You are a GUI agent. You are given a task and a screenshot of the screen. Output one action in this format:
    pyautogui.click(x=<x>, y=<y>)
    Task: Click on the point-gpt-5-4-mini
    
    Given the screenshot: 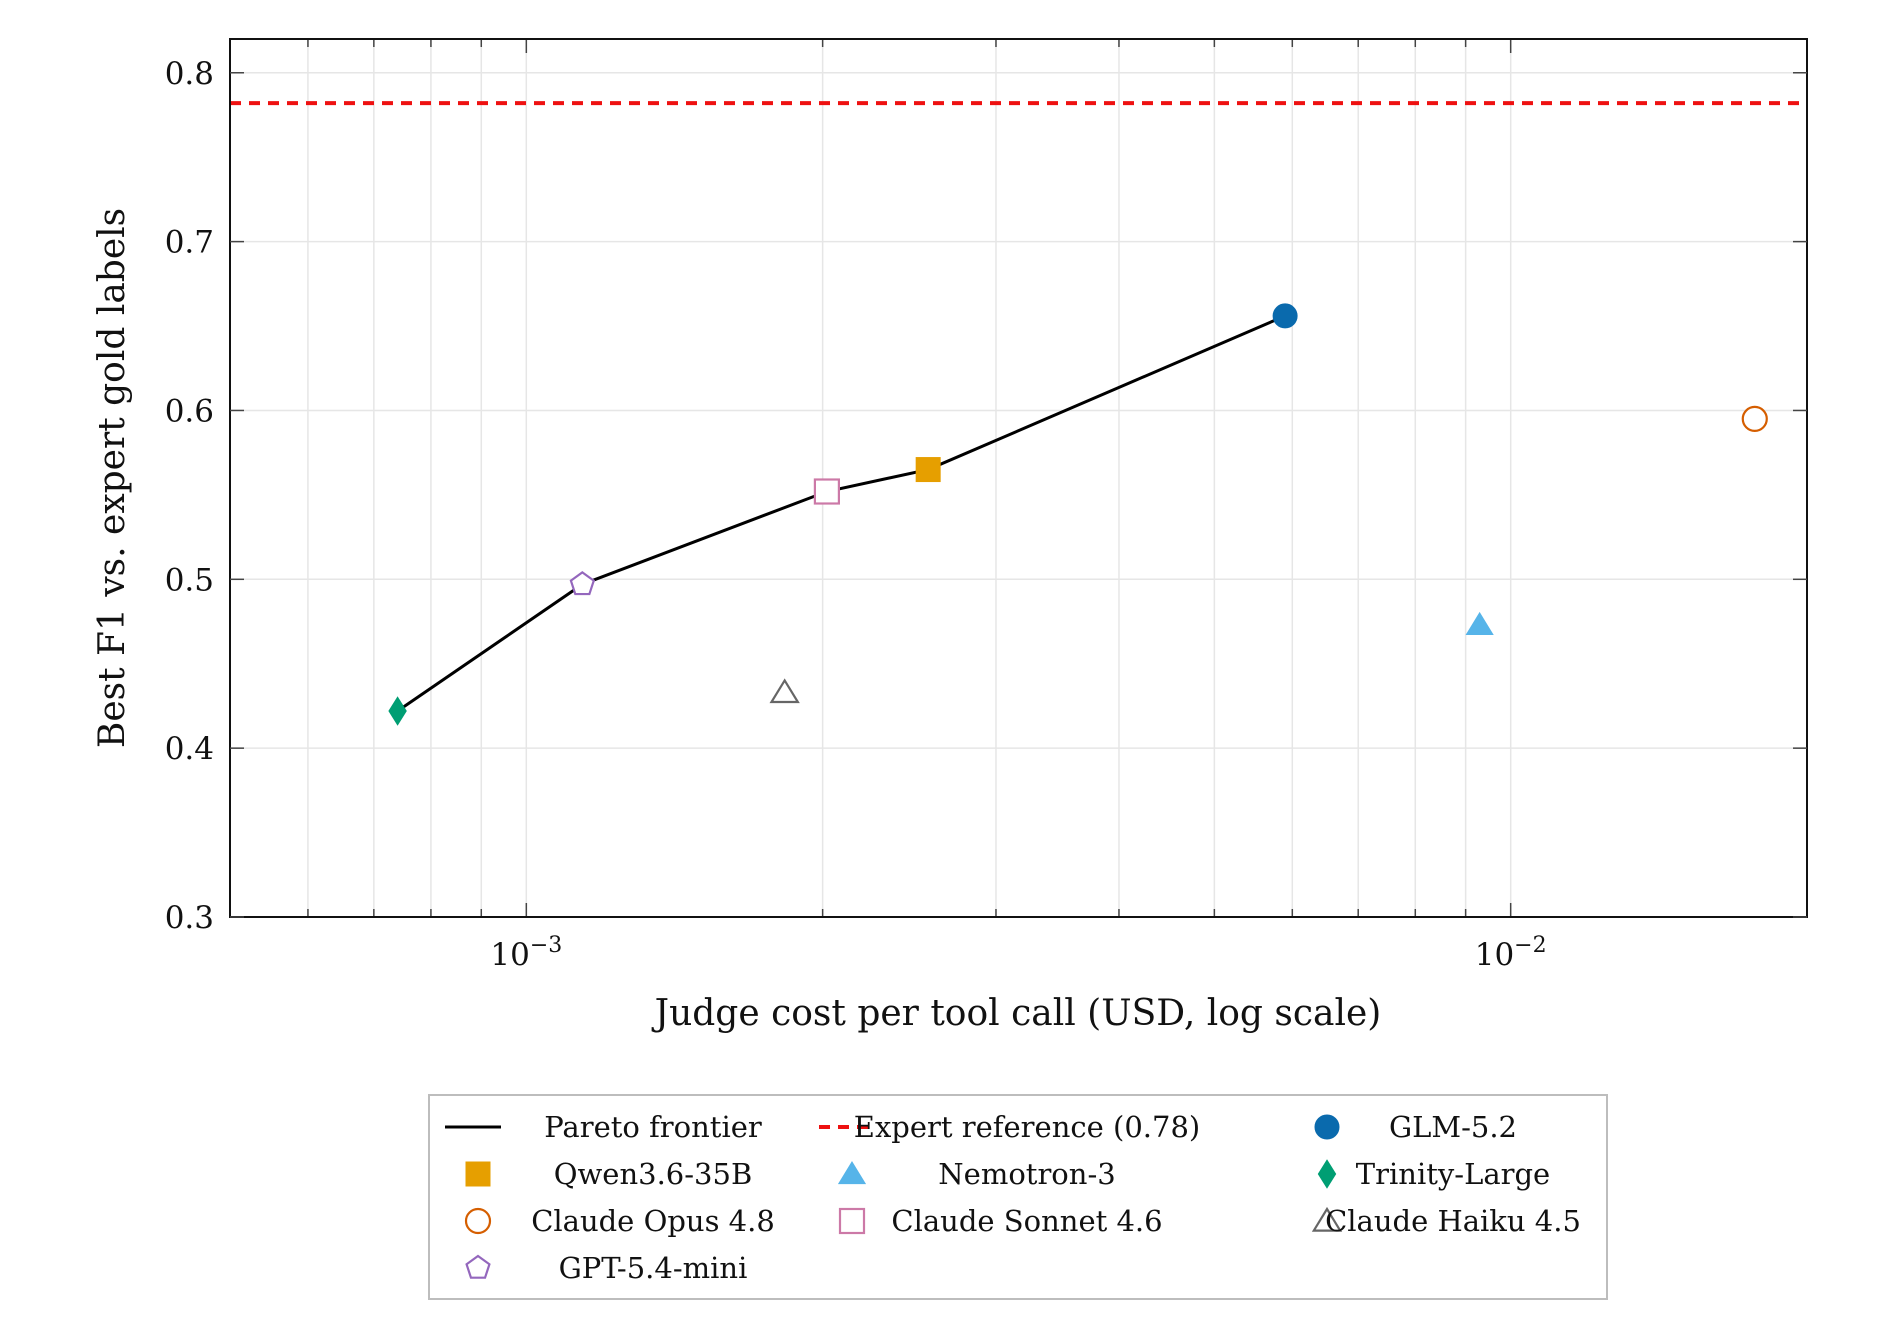 What is the action you would take?
    pyautogui.click(x=582, y=583)
    